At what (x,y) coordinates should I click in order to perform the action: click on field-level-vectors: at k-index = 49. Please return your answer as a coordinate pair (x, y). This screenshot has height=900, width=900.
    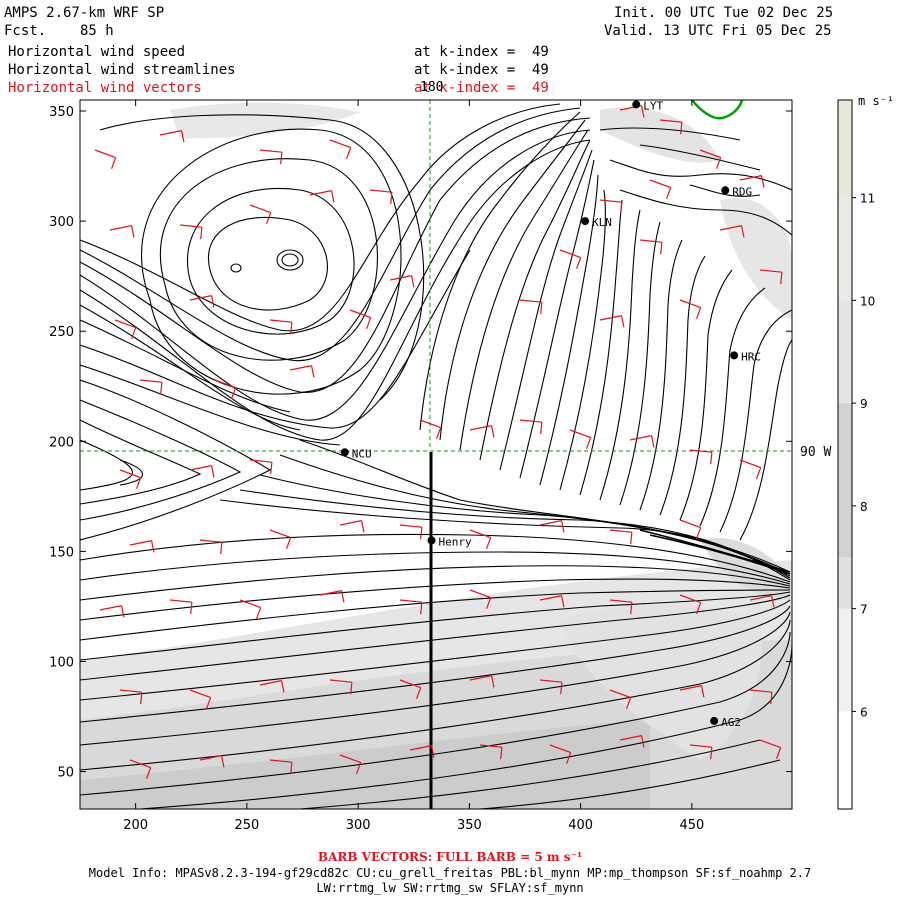
    Looking at the image, I should click on (481, 88).